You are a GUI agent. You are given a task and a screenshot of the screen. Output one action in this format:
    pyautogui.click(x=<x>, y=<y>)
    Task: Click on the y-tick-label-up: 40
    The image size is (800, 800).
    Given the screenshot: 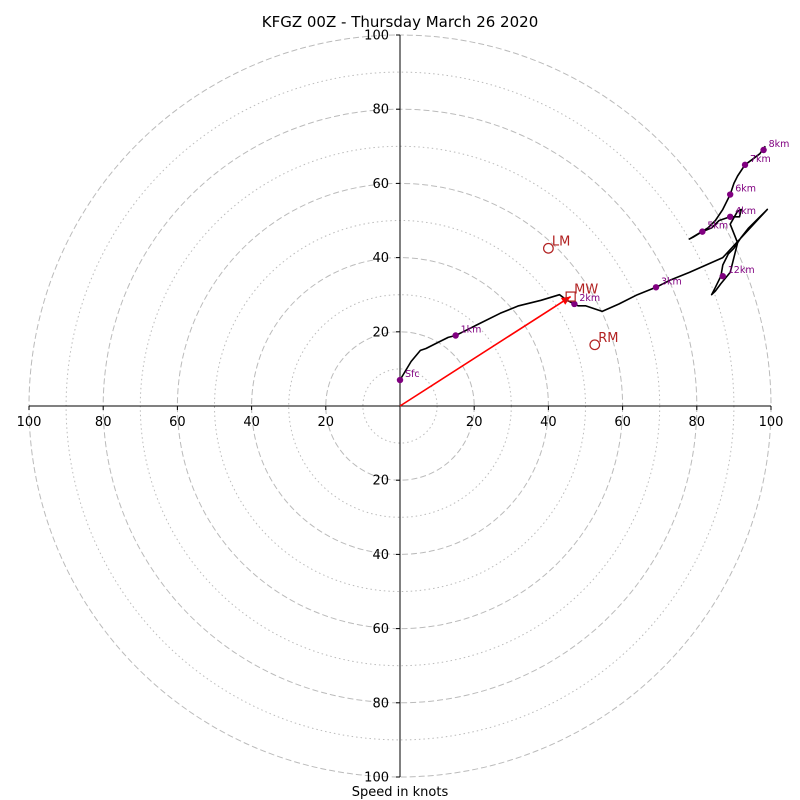 What is the action you would take?
    pyautogui.click(x=380, y=258)
    